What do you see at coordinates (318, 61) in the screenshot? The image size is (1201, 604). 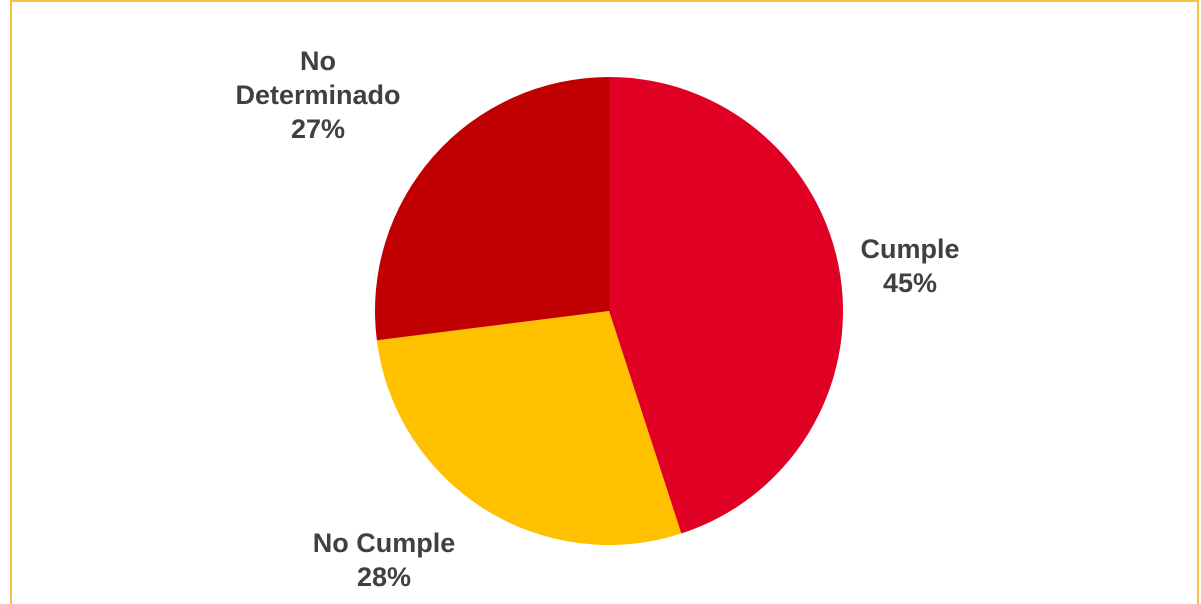 I see `data-label-line: No` at bounding box center [318, 61].